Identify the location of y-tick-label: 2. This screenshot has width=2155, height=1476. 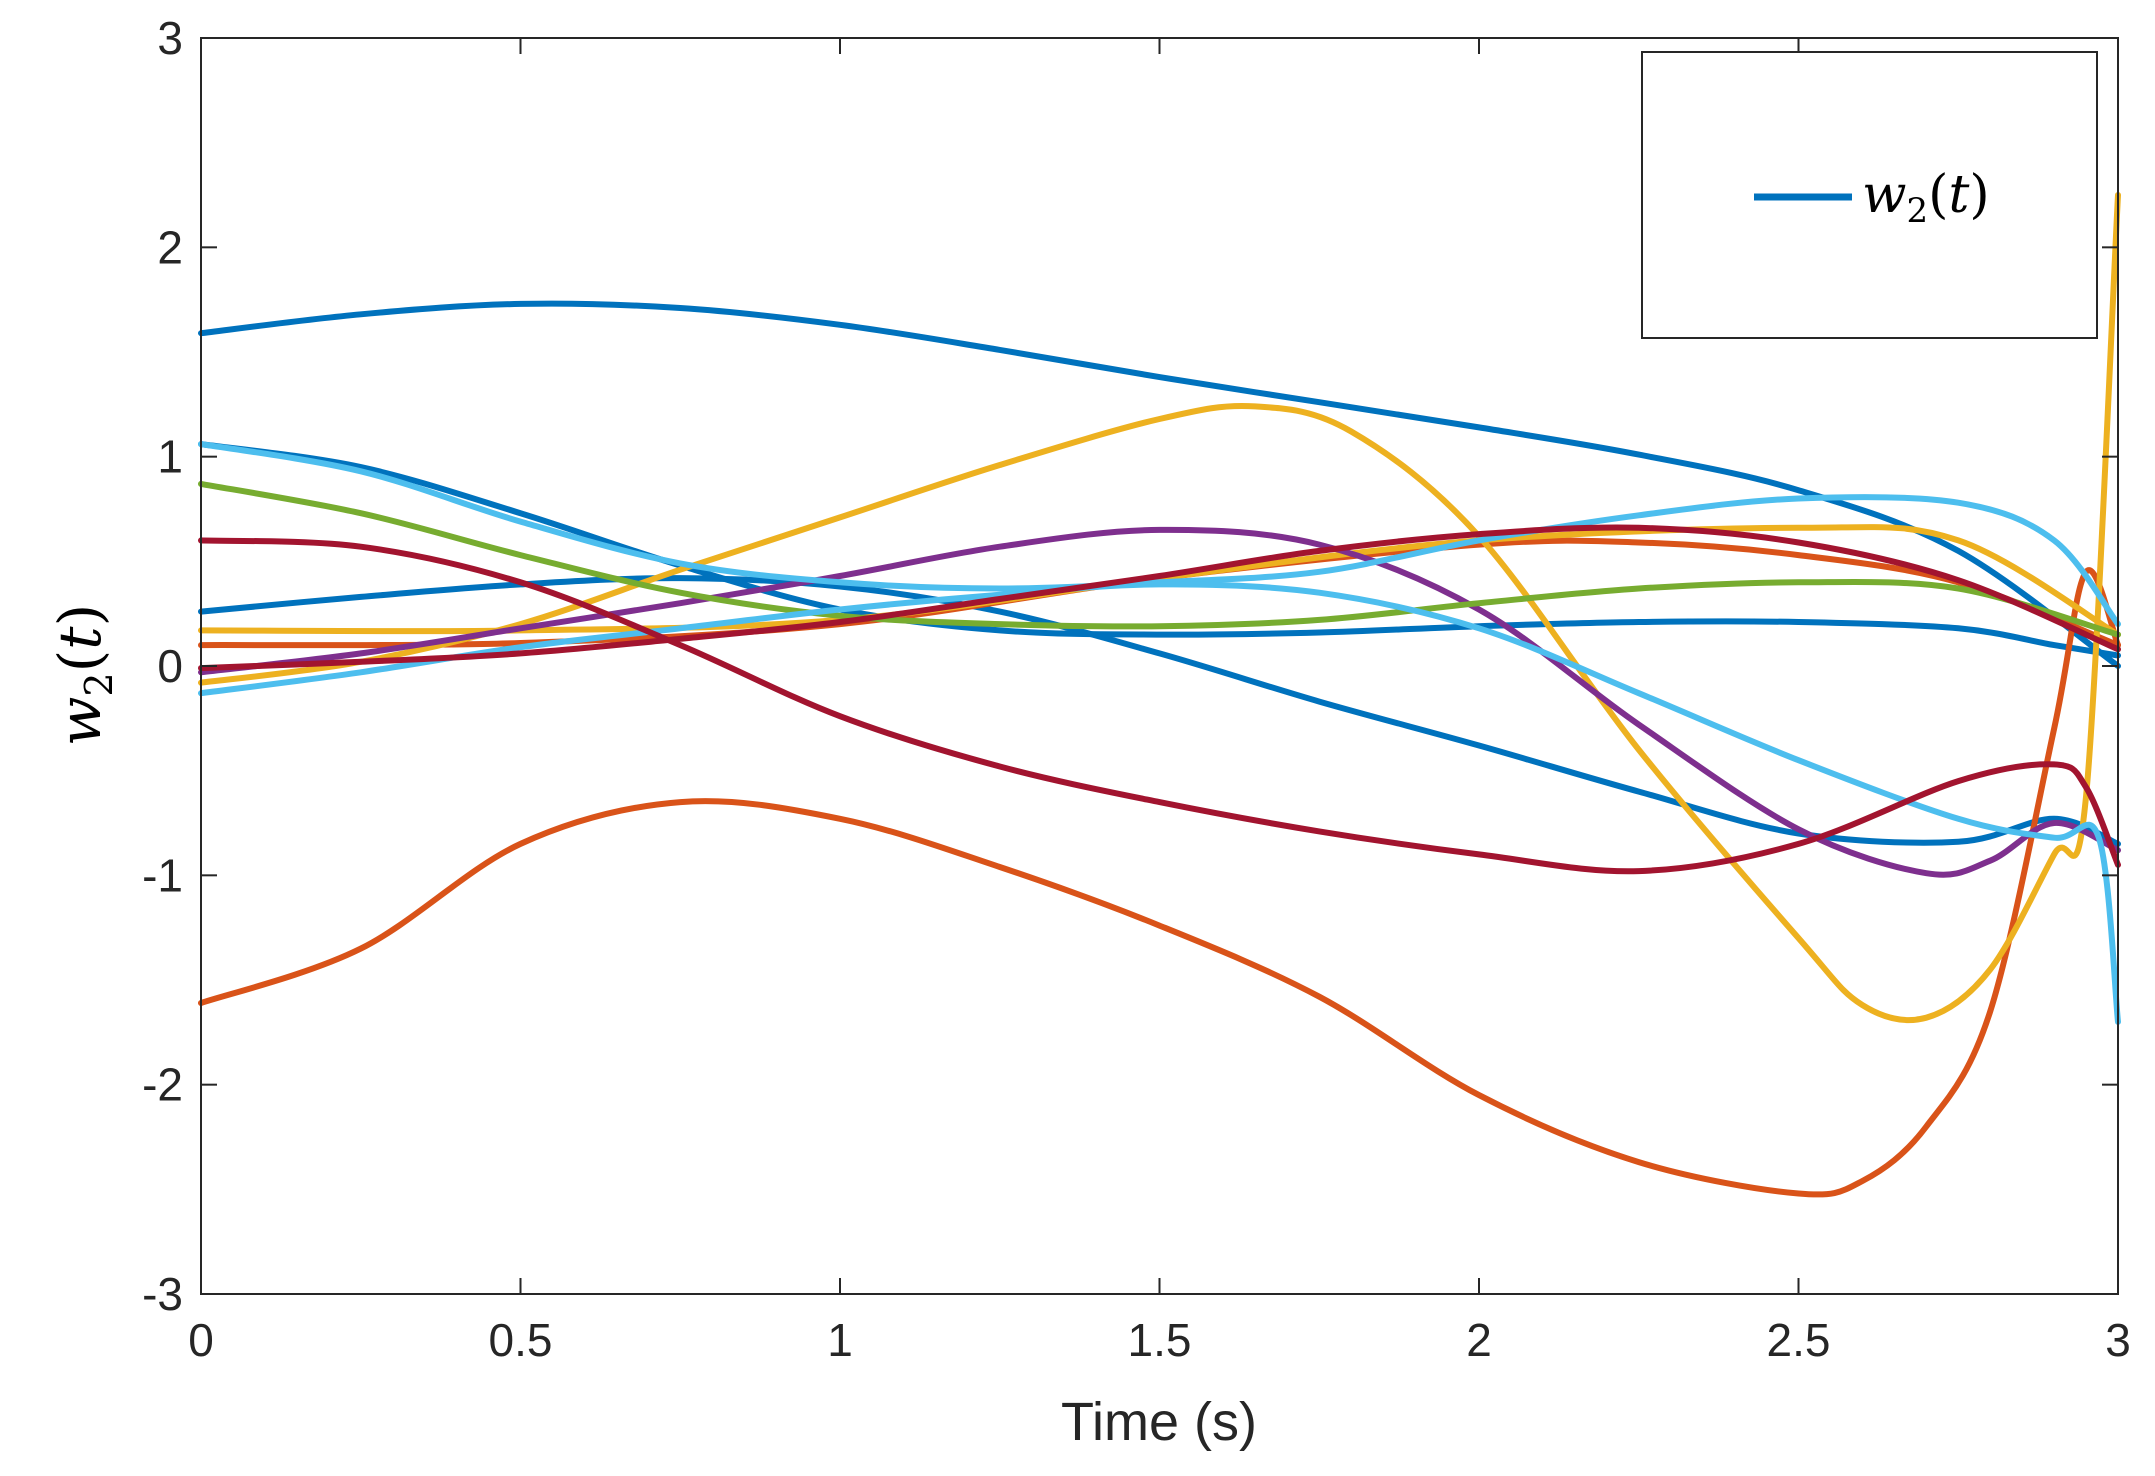
(170, 247).